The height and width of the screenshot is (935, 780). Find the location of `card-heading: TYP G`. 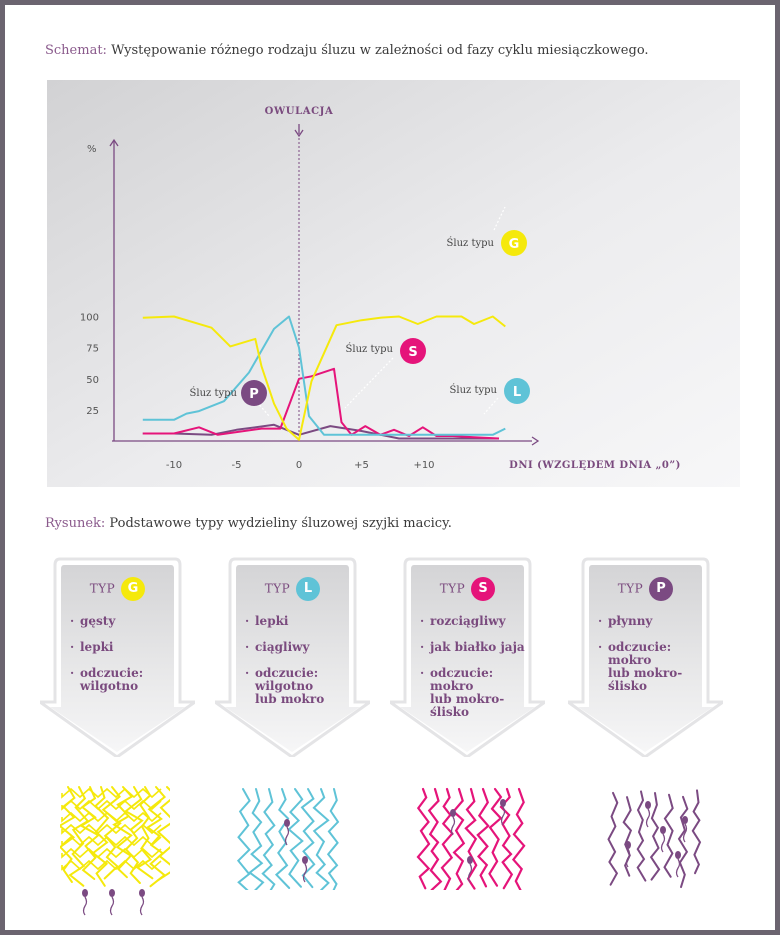

card-heading: TYP G is located at coordinates (117, 589).